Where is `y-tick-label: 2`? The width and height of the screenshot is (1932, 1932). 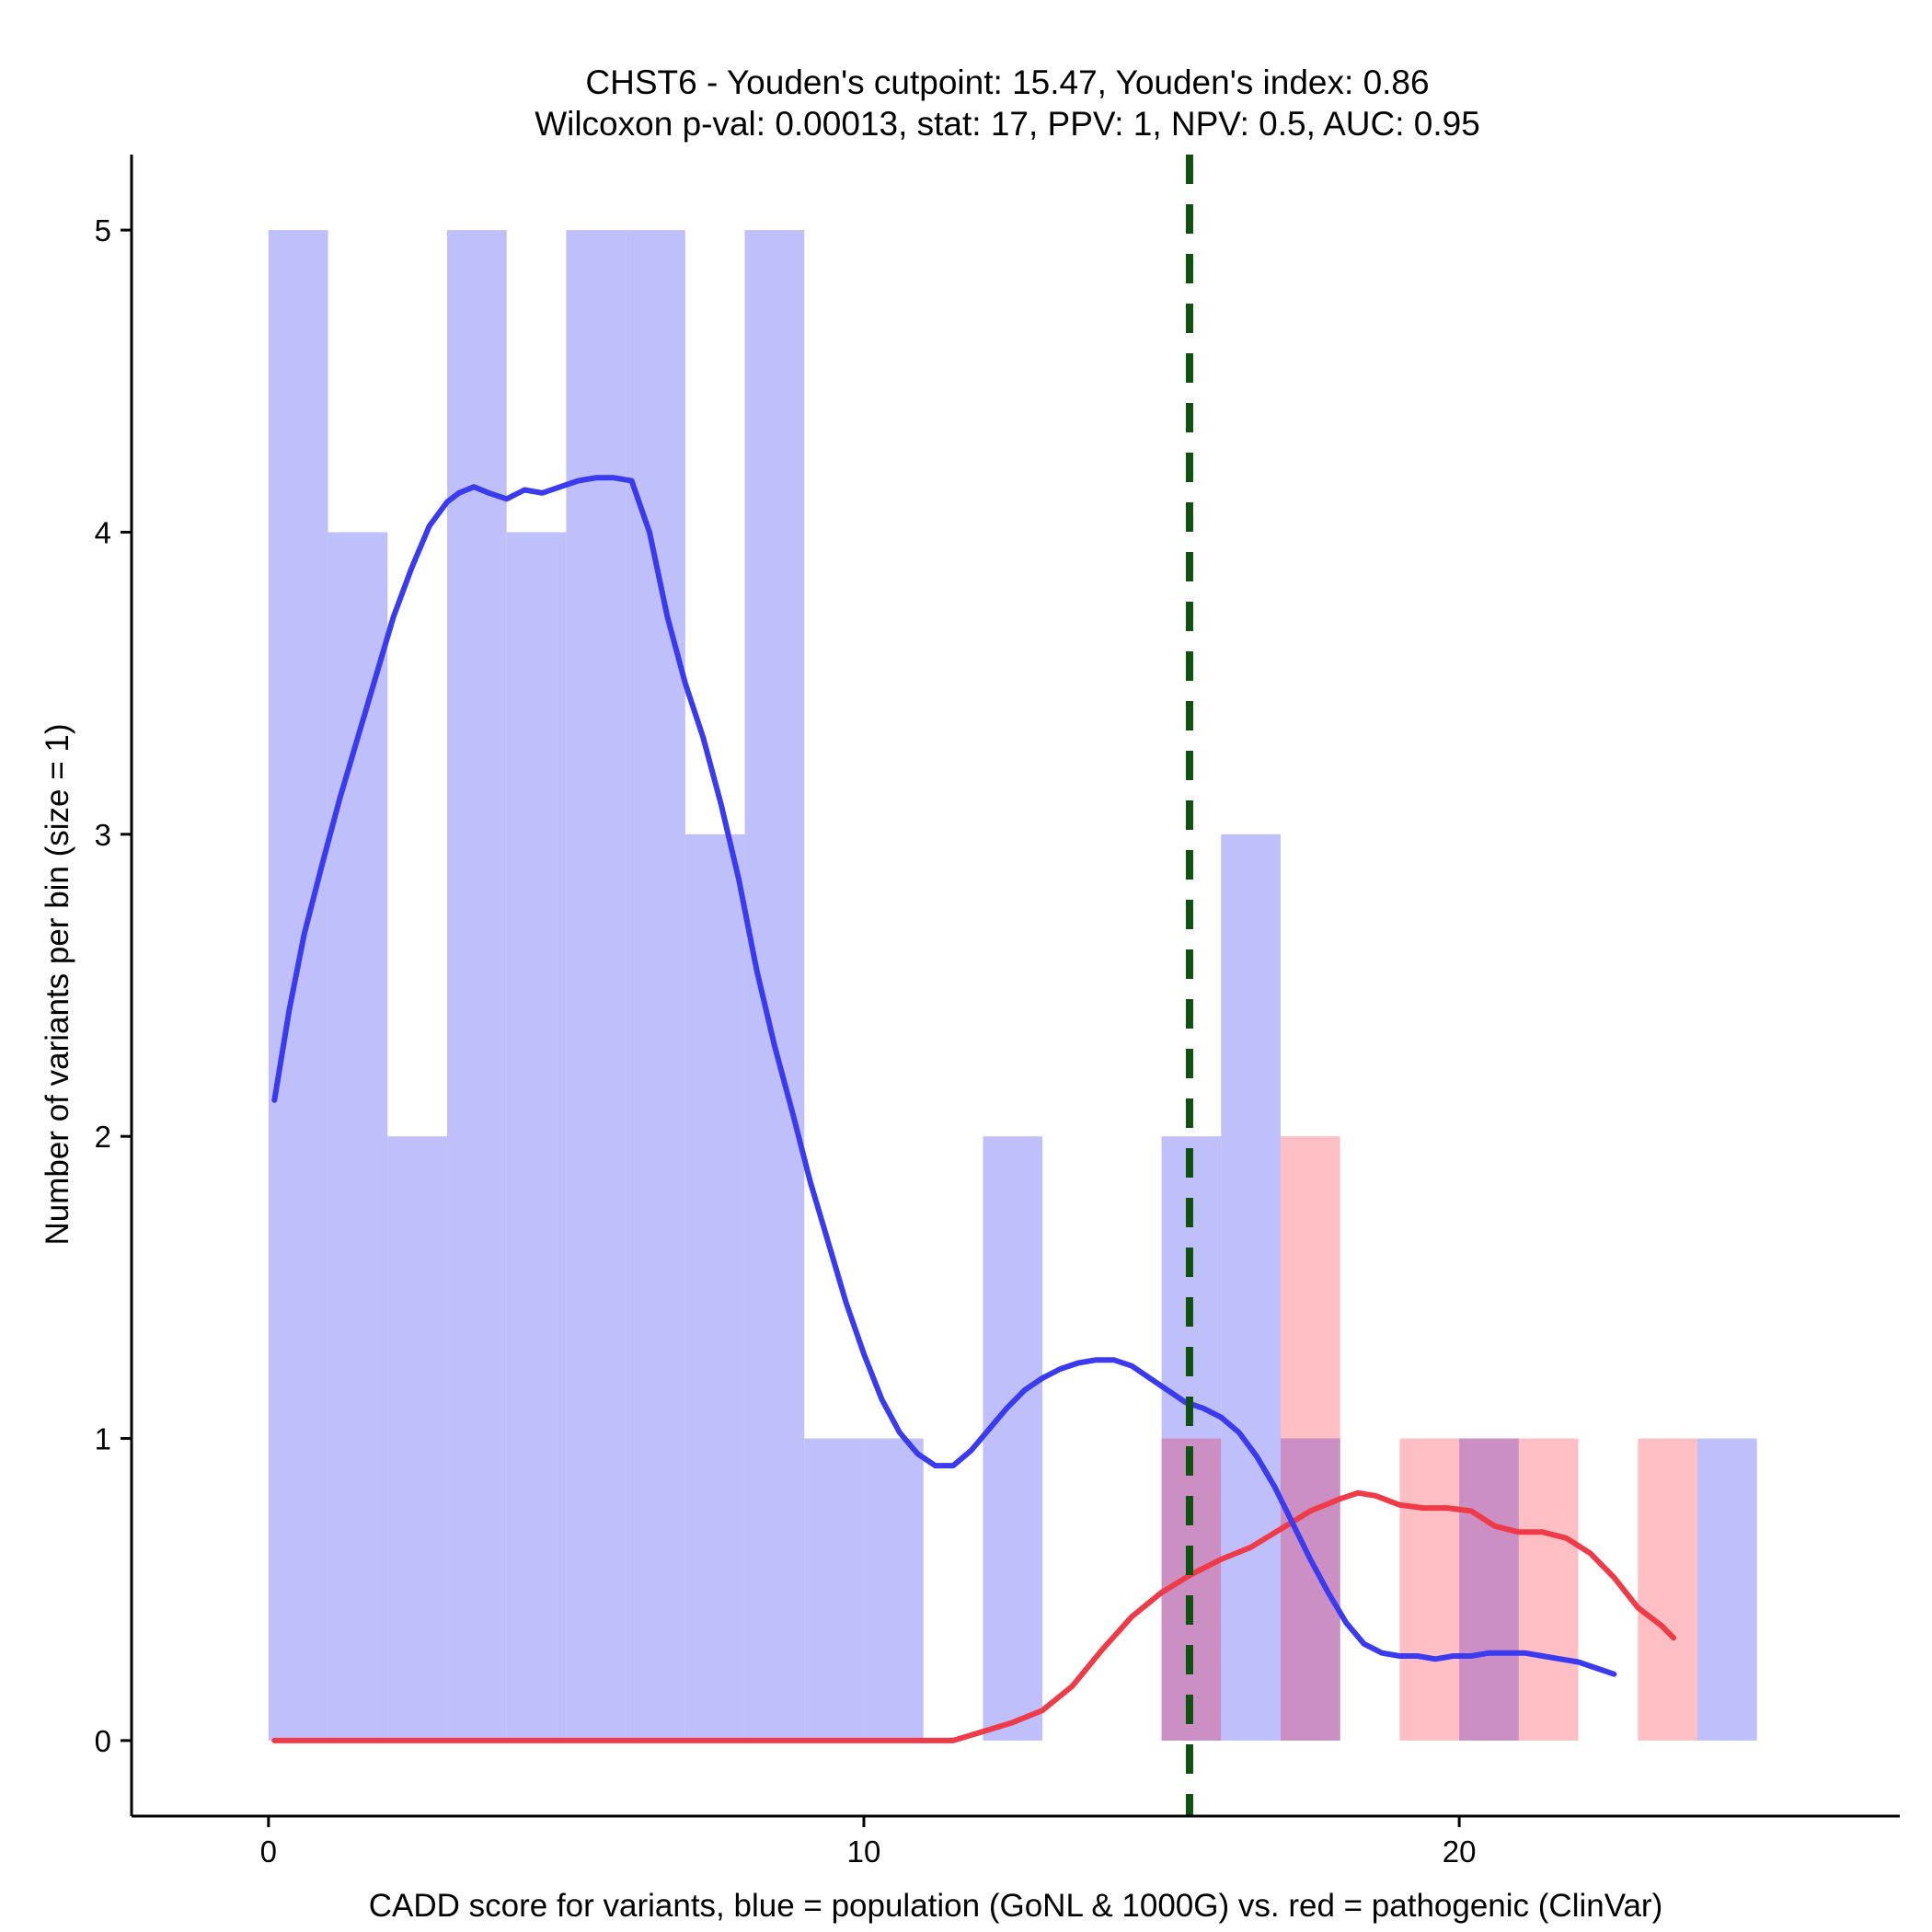
y-tick-label: 2 is located at coordinates (103, 1137).